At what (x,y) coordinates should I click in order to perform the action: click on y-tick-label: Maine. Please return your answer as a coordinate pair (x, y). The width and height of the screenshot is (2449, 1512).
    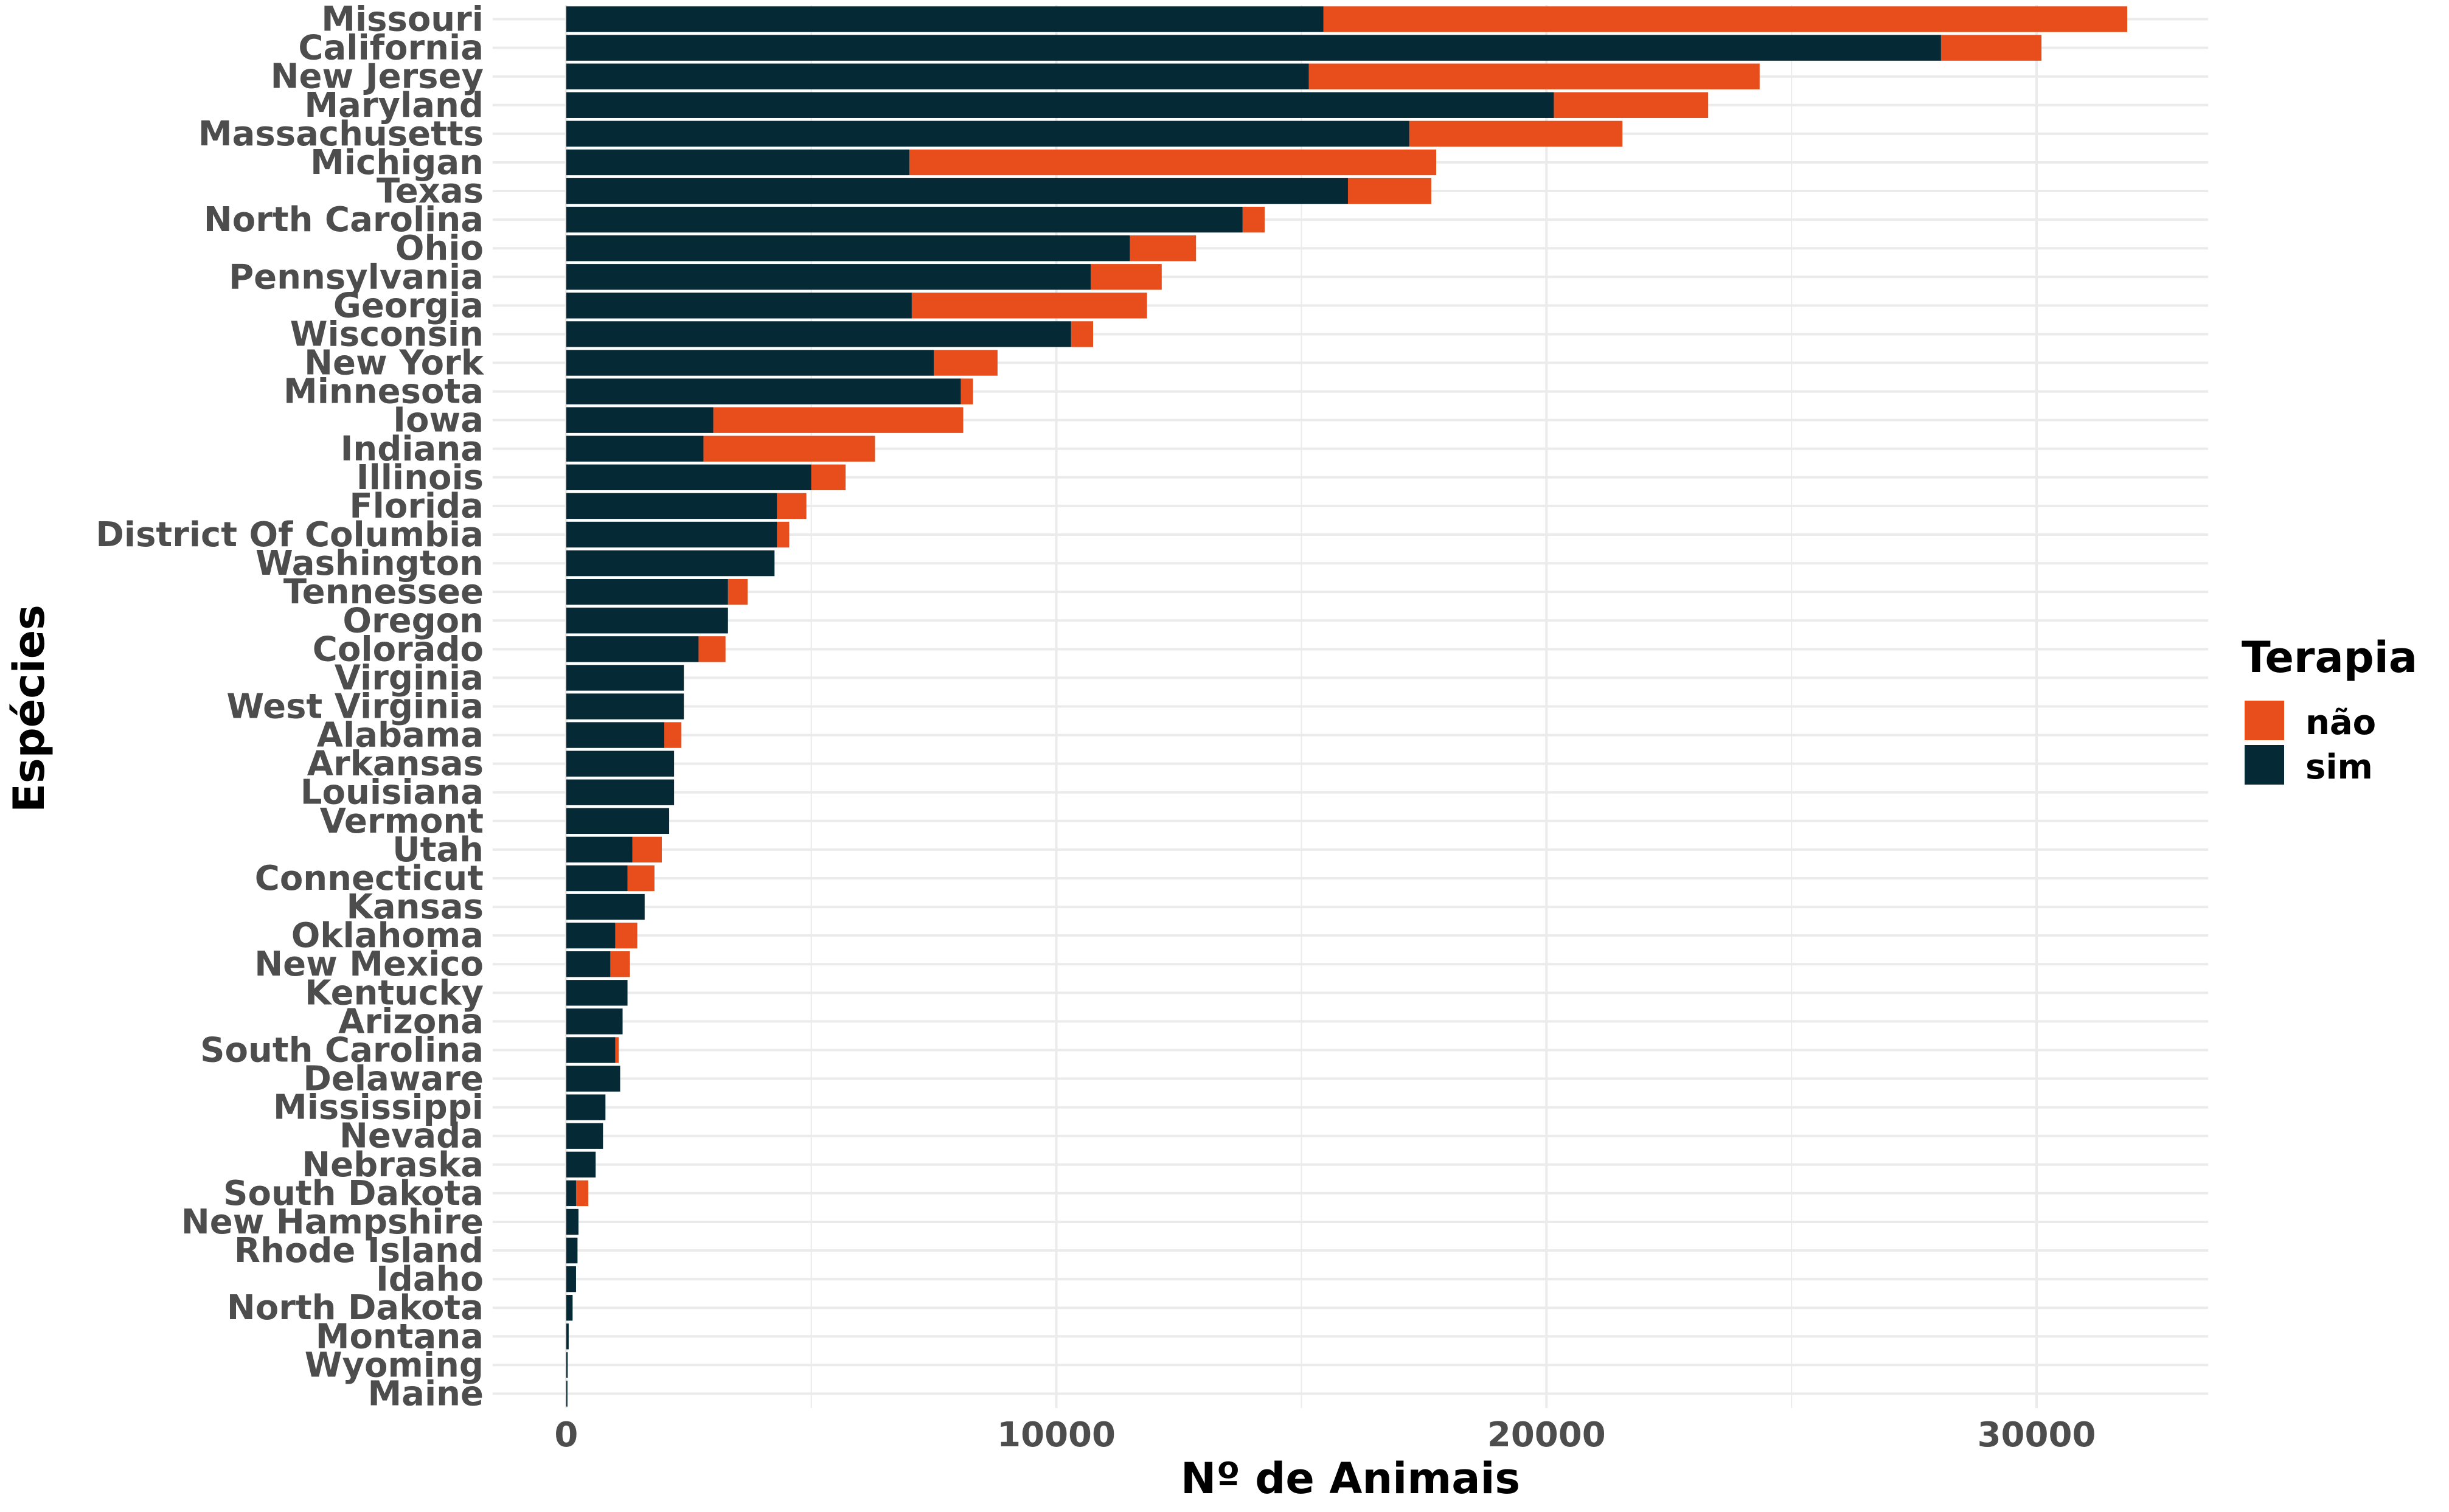
    Looking at the image, I should click on (426, 1393).